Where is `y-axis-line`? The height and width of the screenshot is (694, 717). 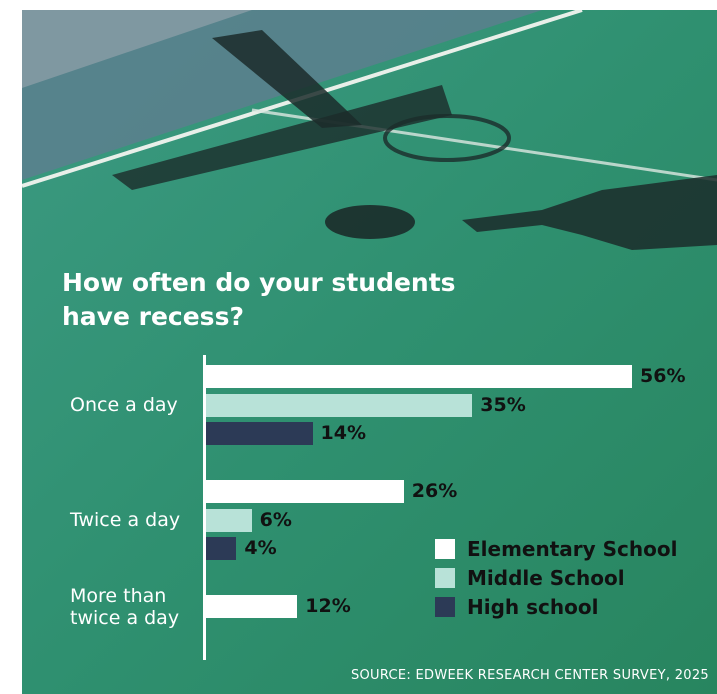
y-axis-line is located at coordinates (204, 507).